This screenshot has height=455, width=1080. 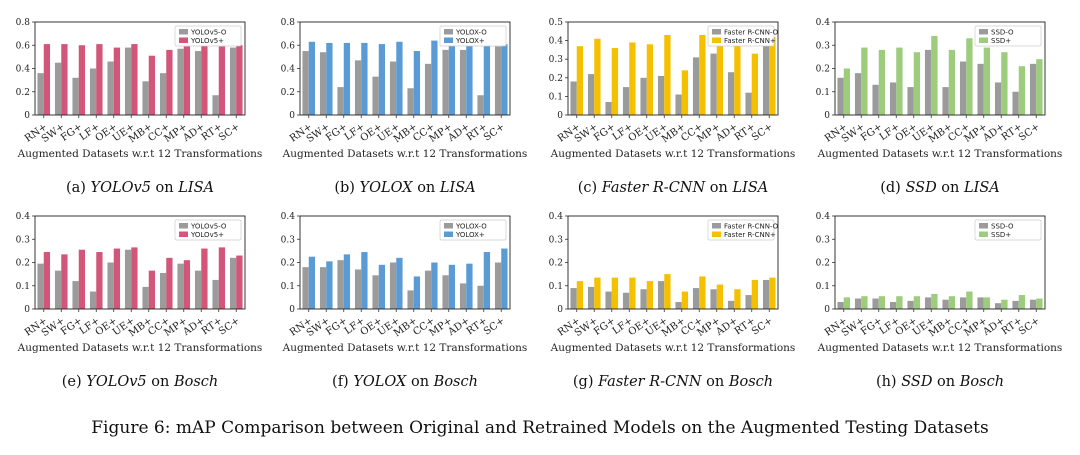 I want to click on bar-retrained-MB+, so click(x=152, y=85).